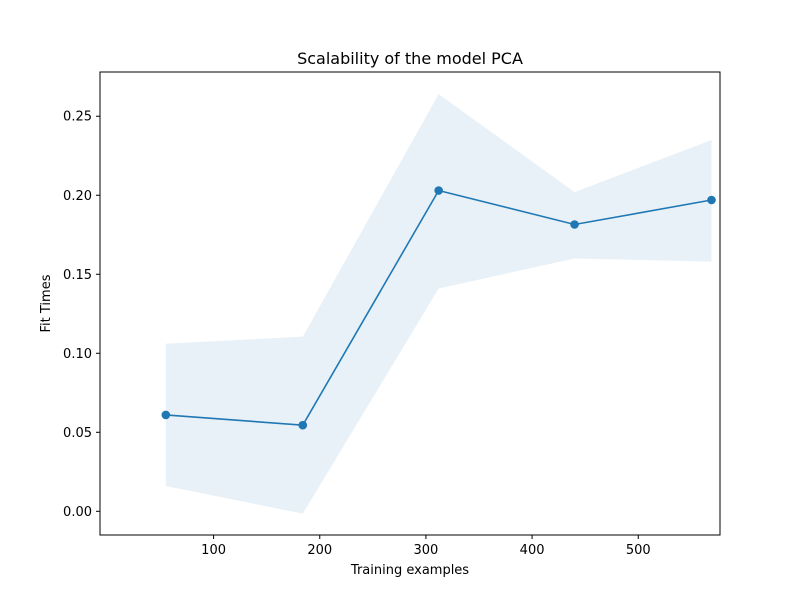  I want to click on y-tick-label: 0.10, so click(77, 354).